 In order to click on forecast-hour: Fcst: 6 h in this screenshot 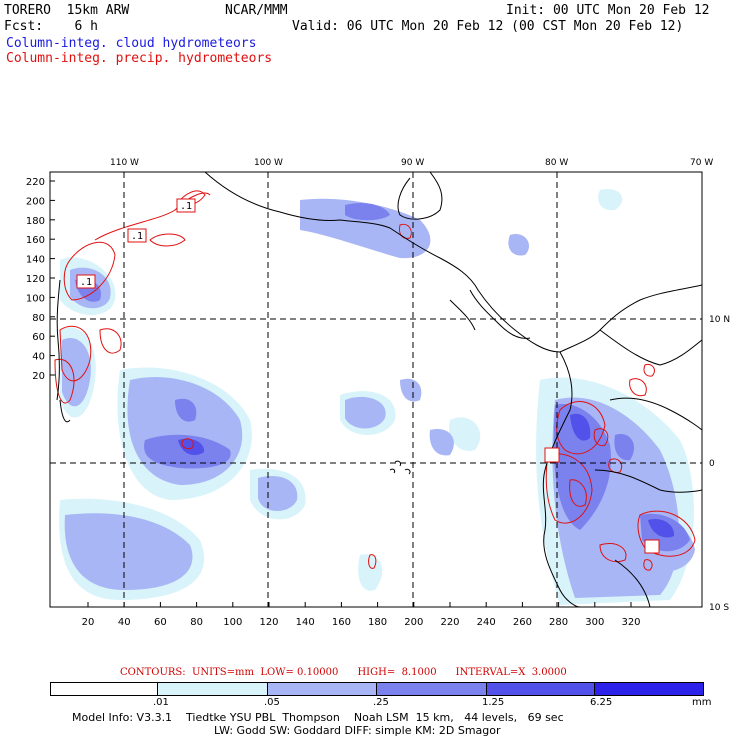, I will do `click(51, 26)`.